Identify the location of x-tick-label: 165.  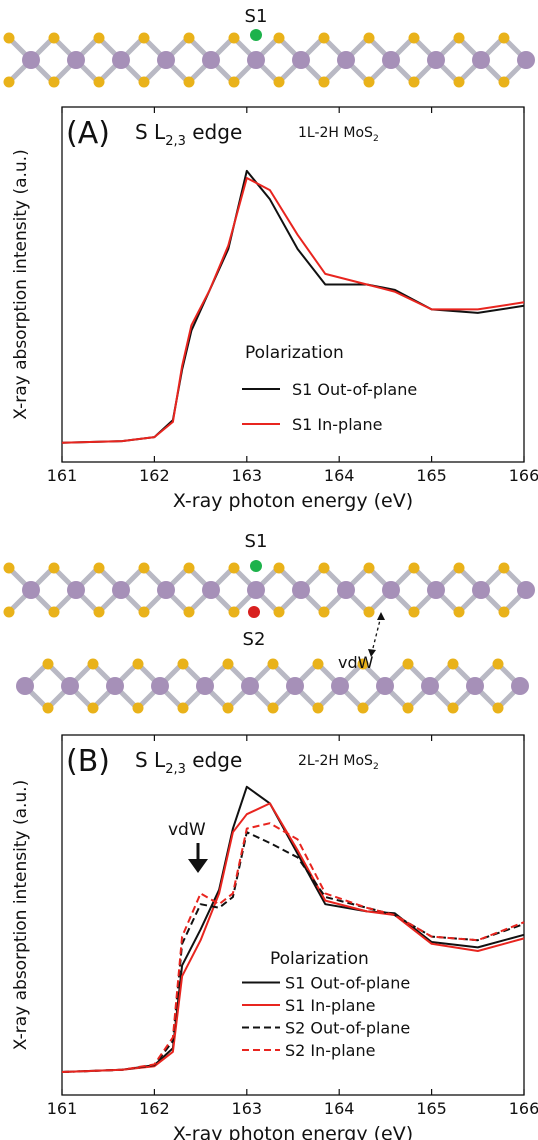
(431, 1108).